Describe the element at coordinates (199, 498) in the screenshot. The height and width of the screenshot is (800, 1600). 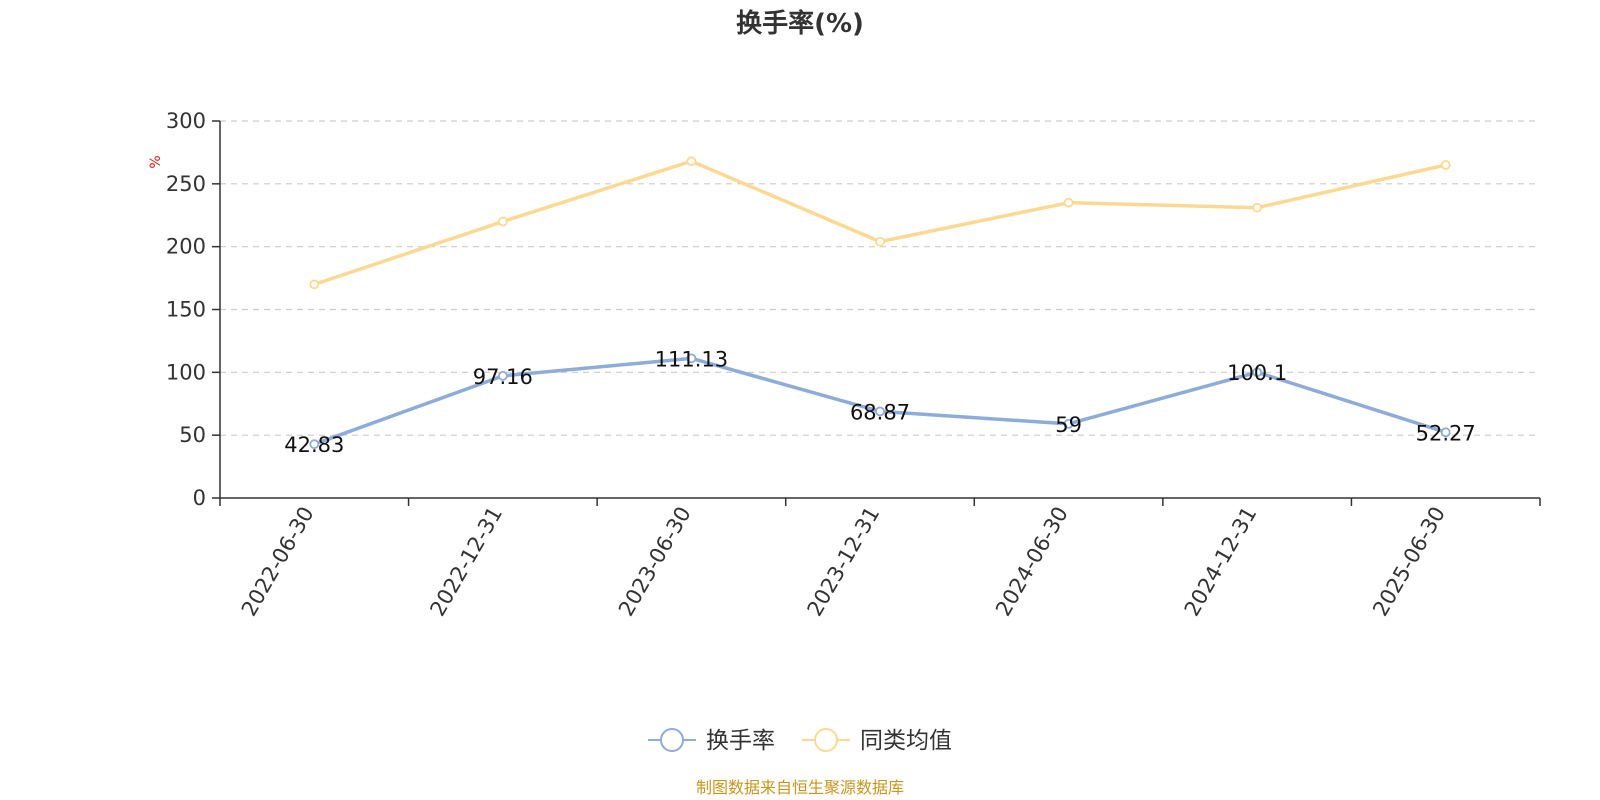
I see `y-tick-label: 0` at that location.